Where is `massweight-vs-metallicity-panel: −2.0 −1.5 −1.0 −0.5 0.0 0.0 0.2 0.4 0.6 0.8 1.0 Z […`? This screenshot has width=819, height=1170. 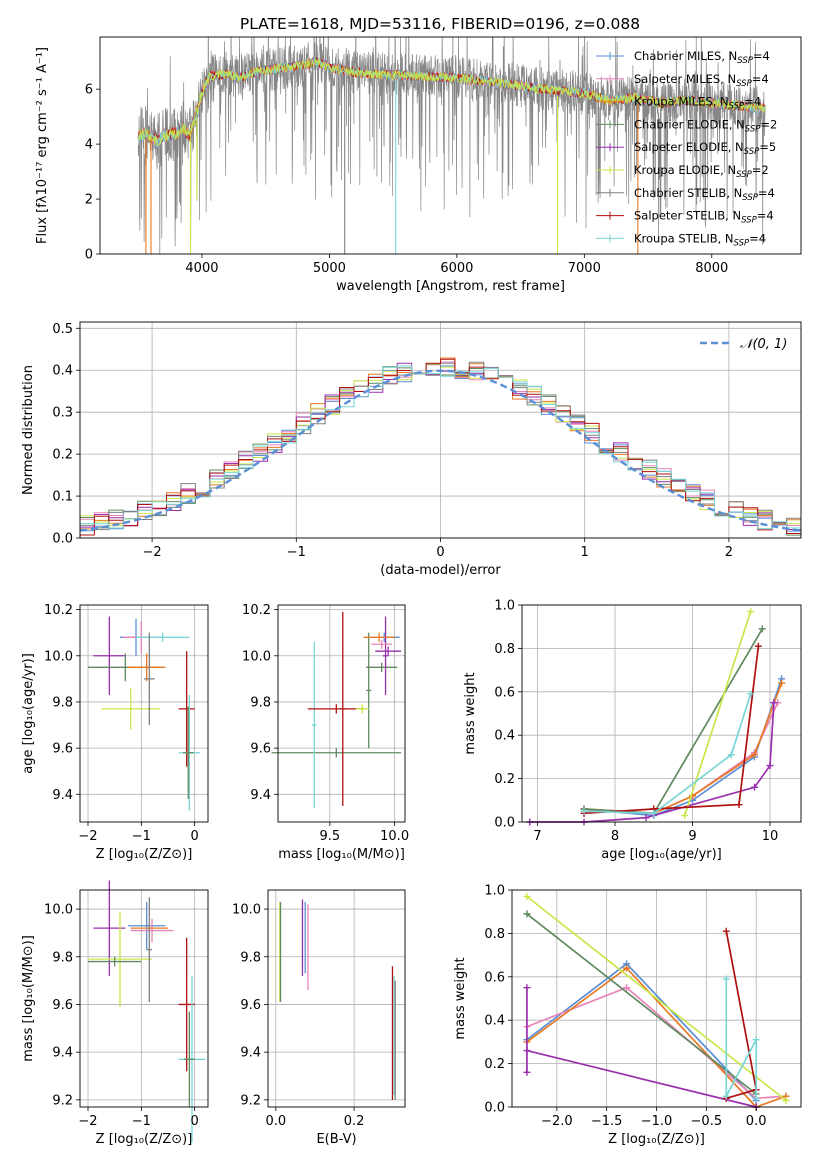 massweight-vs-metallicity-panel: −2.0 −1.5 −1.0 −0.5 0.0 0.0 0.2 0.4 0.6 0.8 1.0 Z [… is located at coordinates (627, 1015).